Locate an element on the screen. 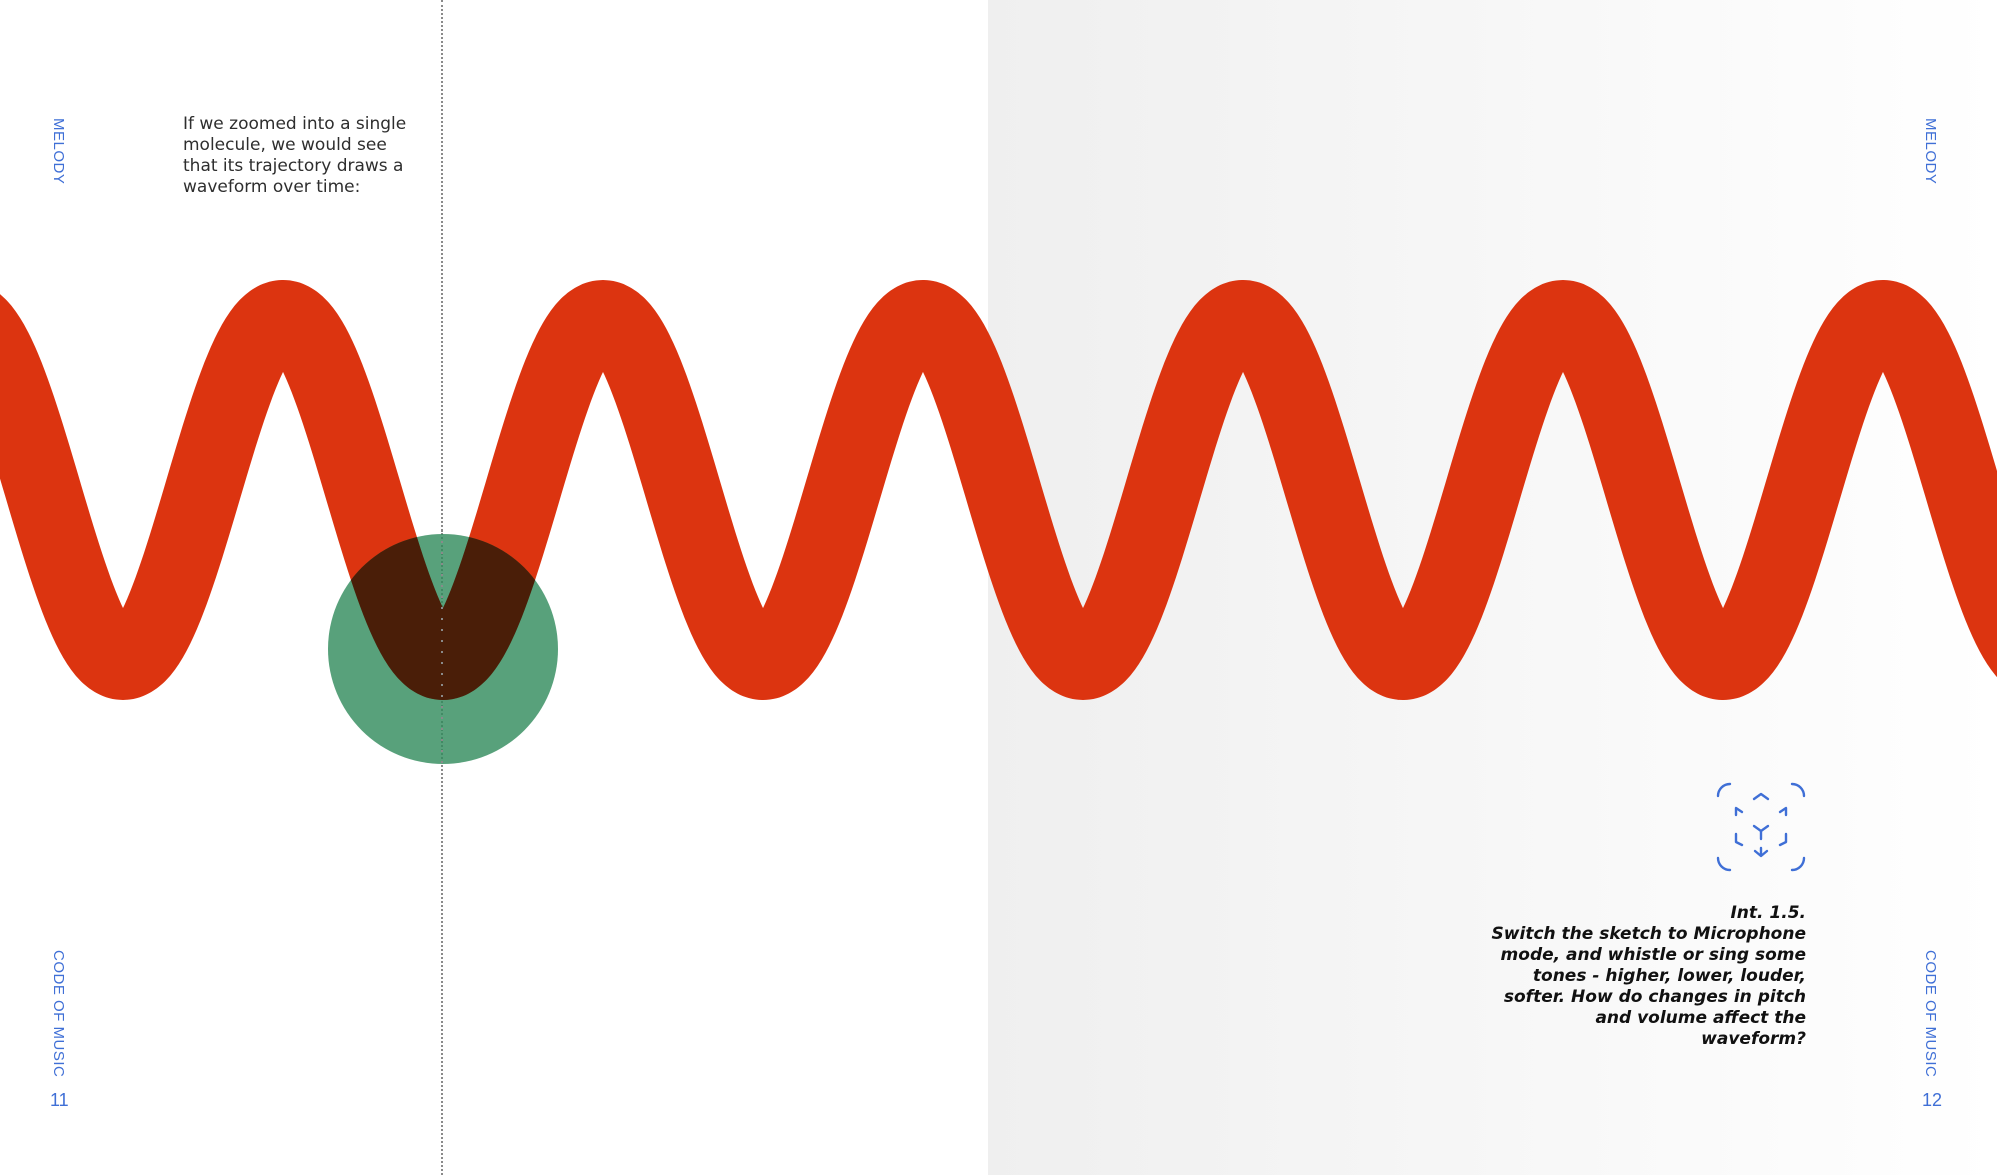  3d-cube-scan-icon is located at coordinates (1761, 827).